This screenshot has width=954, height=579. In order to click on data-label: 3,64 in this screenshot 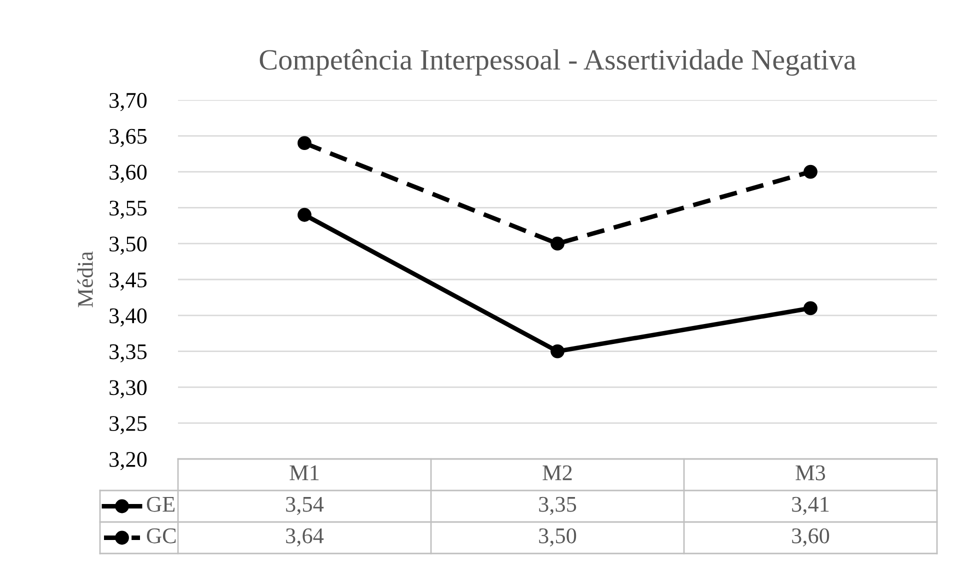, I will do `click(305, 537)`.